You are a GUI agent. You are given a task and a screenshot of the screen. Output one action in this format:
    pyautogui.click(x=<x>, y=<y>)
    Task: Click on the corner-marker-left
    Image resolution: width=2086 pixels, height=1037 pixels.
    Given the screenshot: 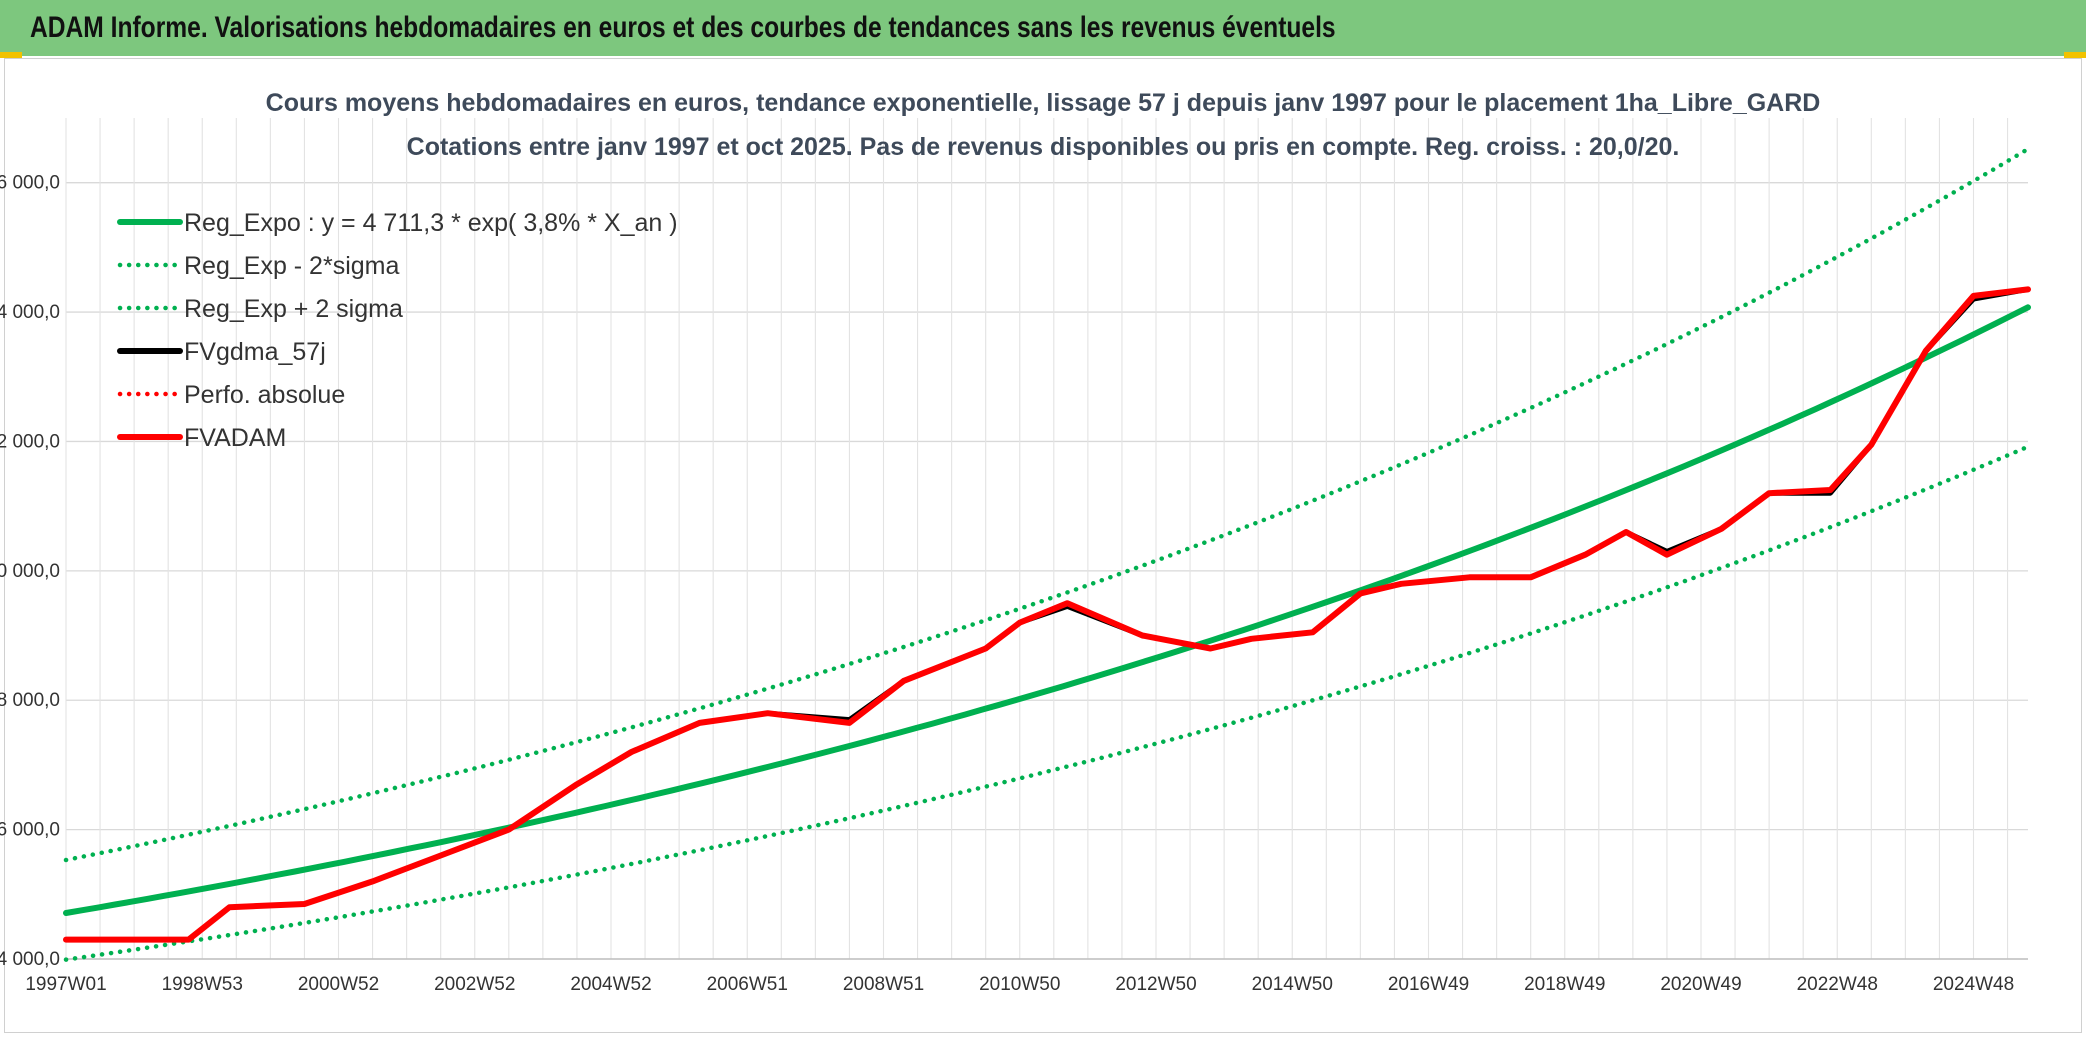 What is the action you would take?
    pyautogui.click(x=11, y=55)
    